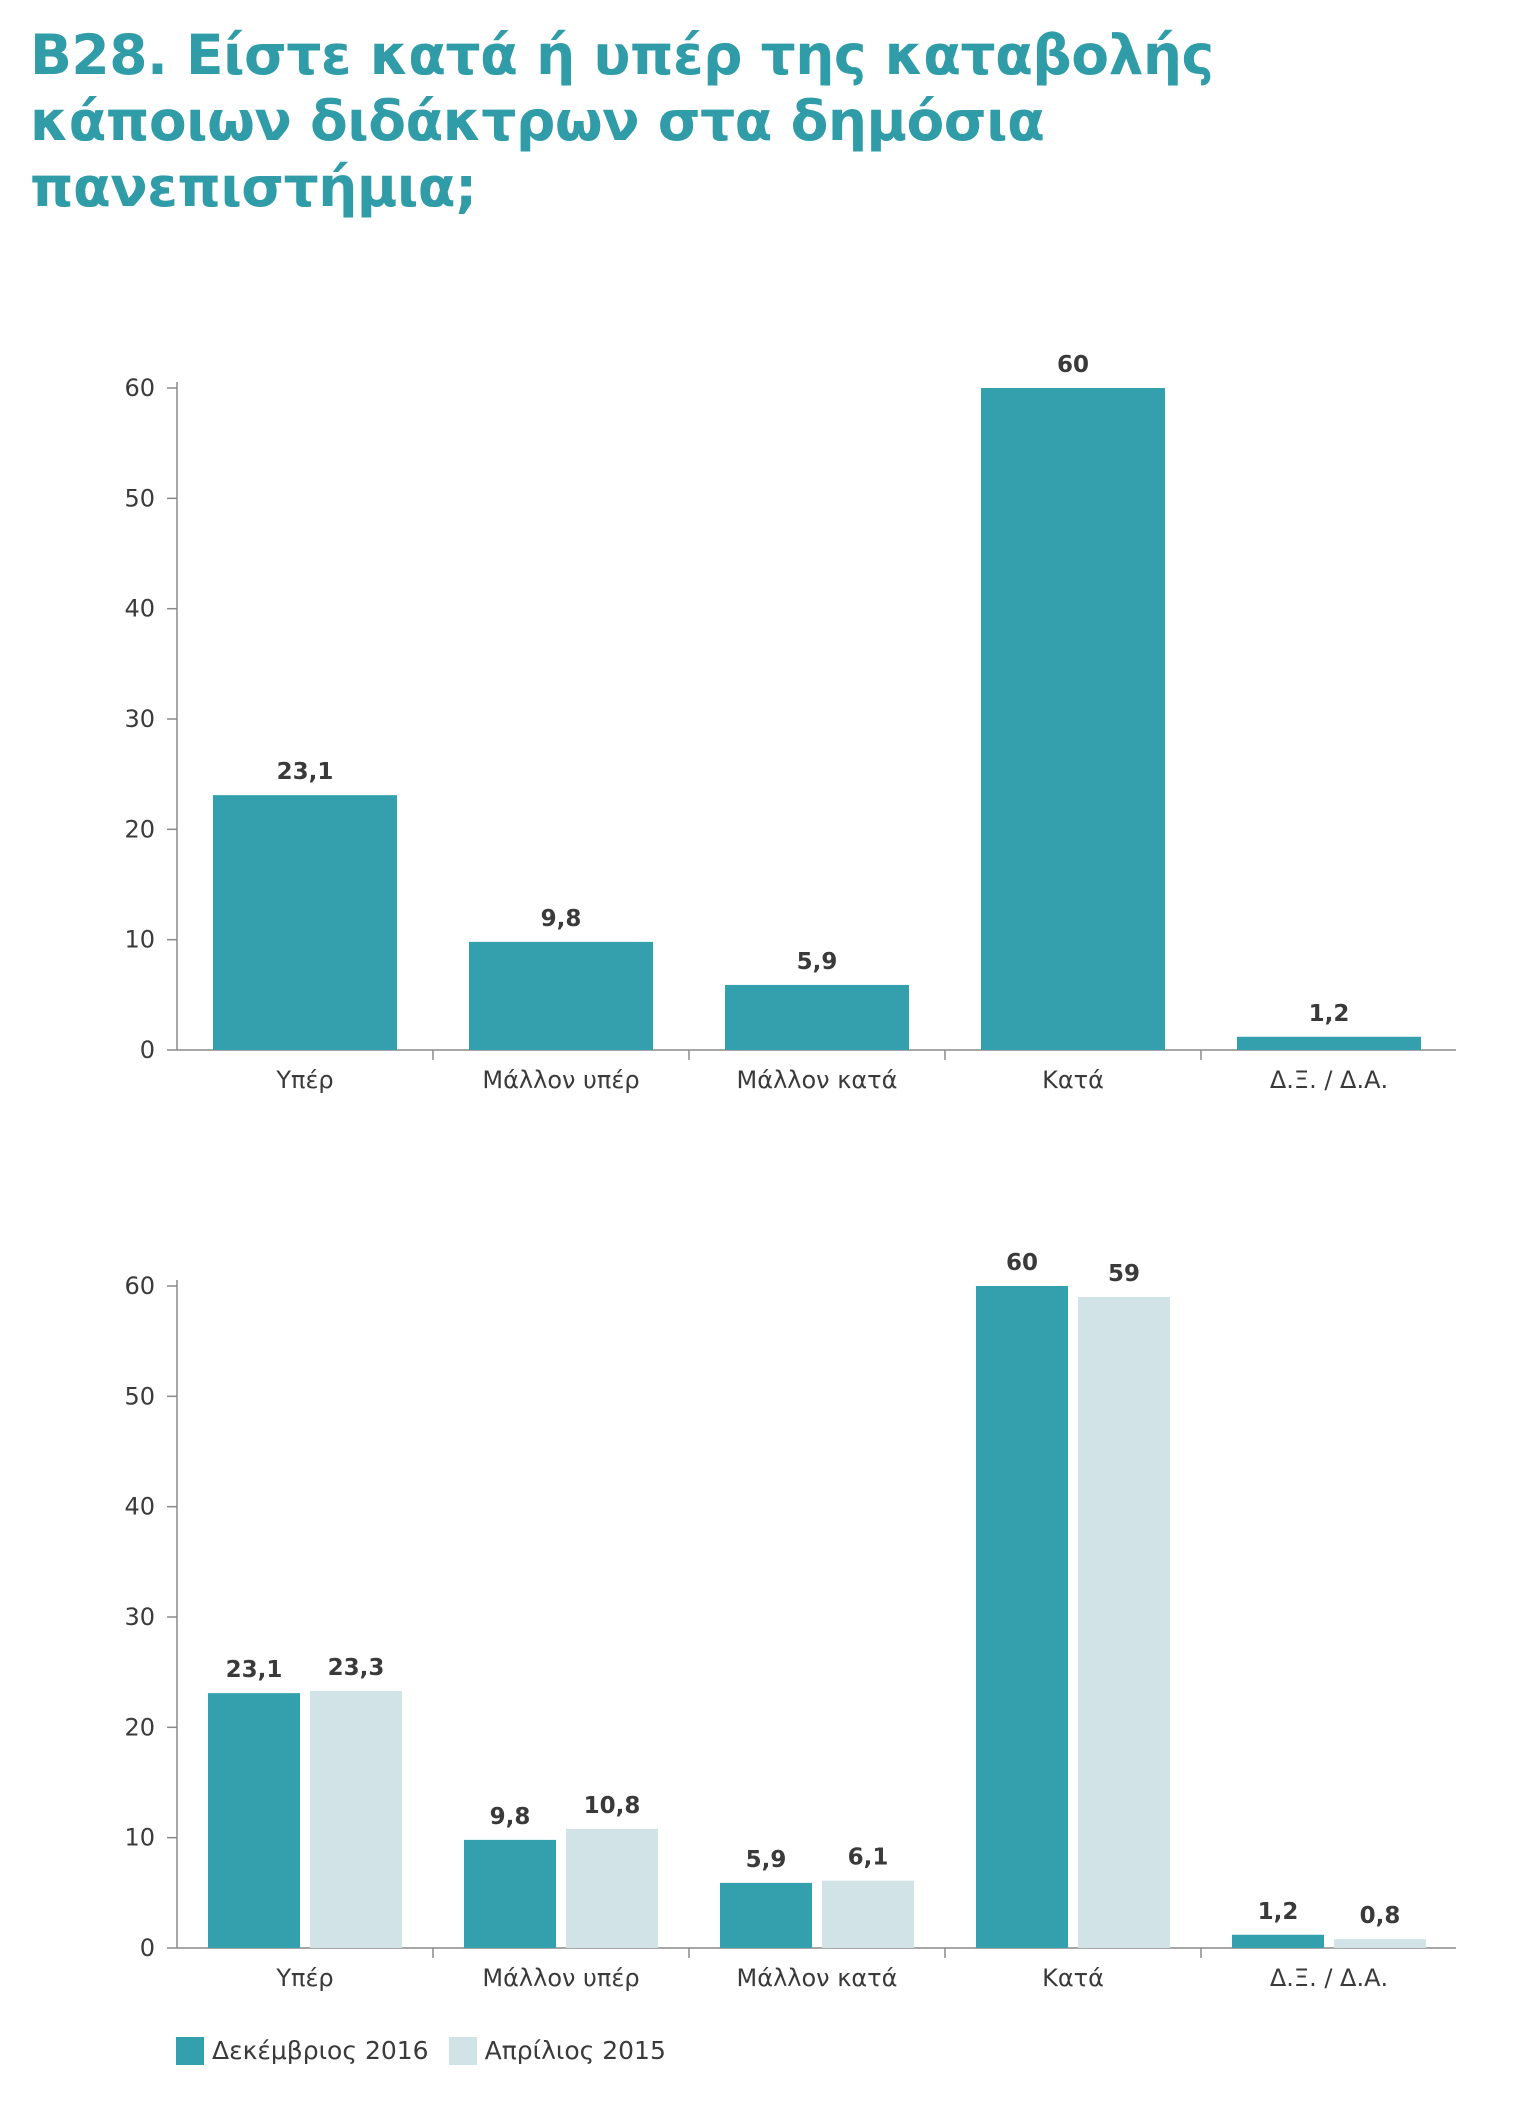  What do you see at coordinates (462, 2050) in the screenshot?
I see `legend-swatch-apr-2015` at bounding box center [462, 2050].